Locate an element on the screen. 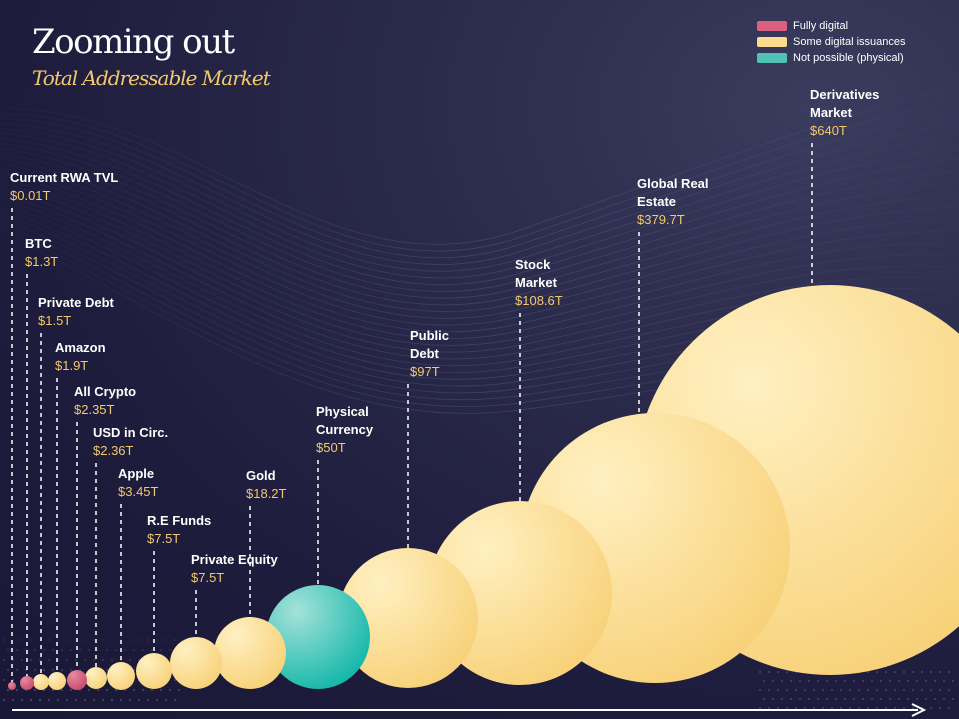 The image size is (959, 719). bubble-value-label: $1.9T is located at coordinates (71, 365).